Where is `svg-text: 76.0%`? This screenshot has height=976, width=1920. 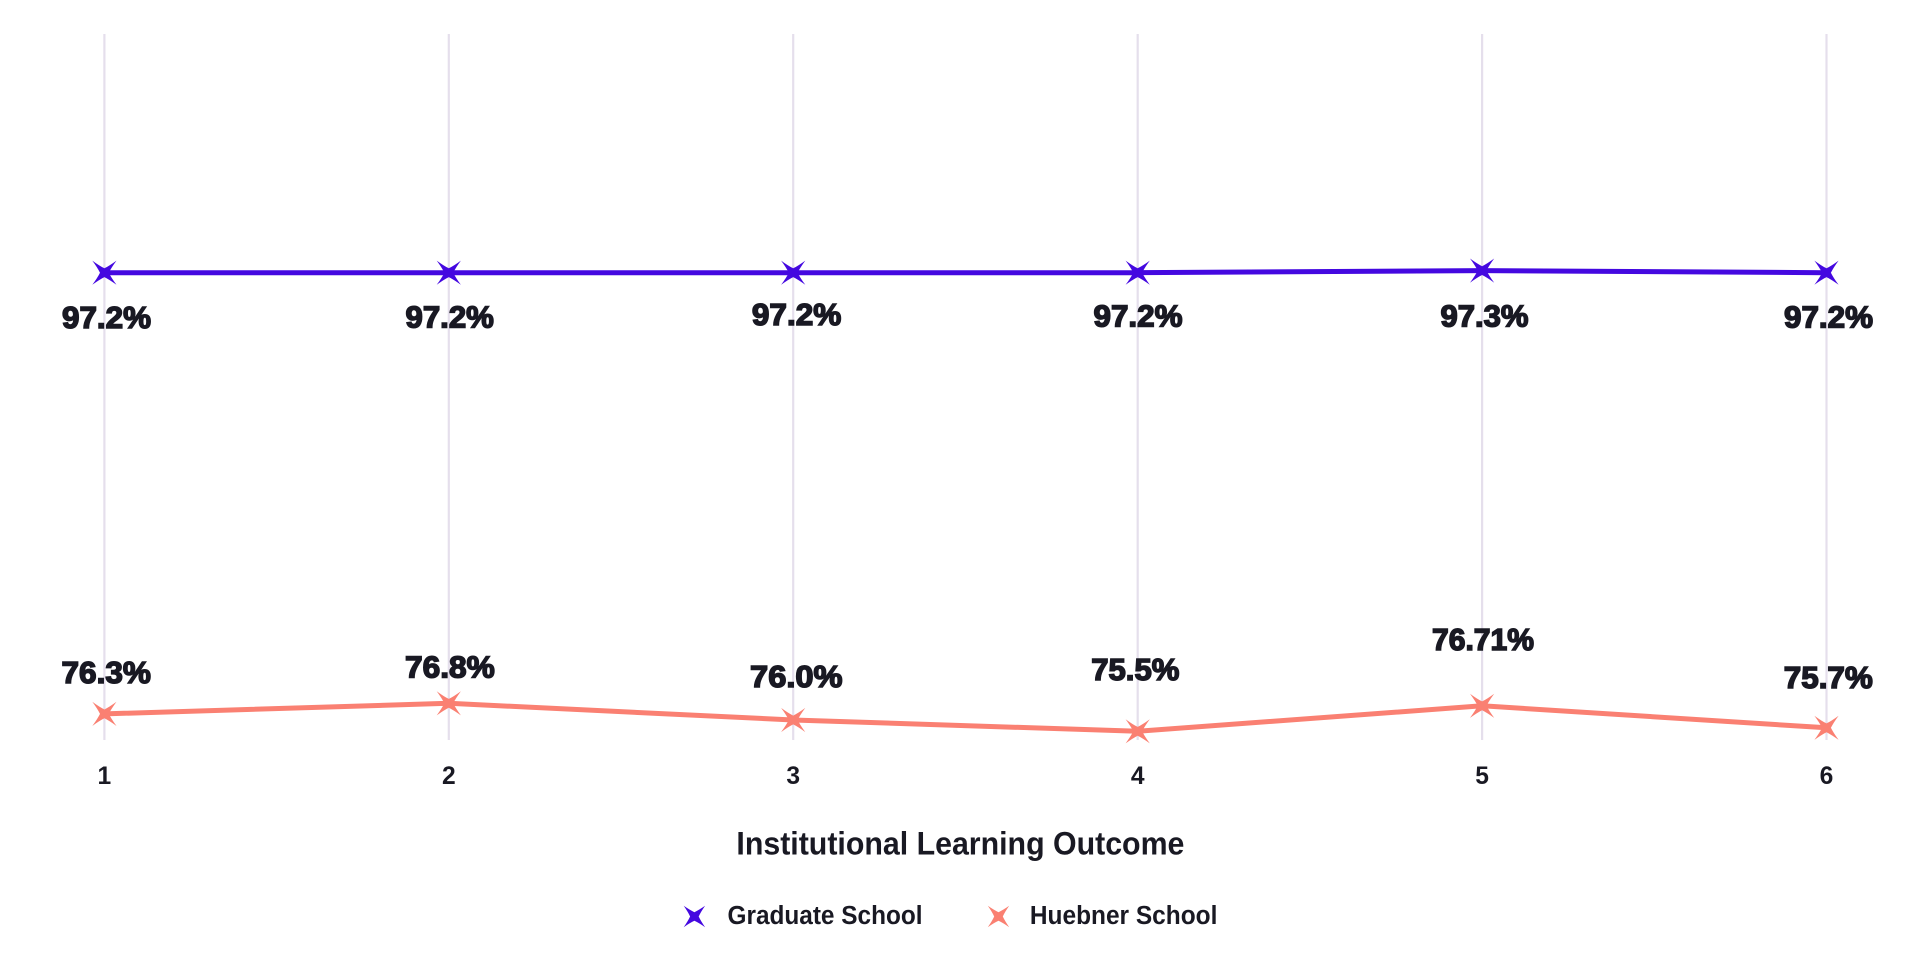
svg-text: 76.0% is located at coordinates (796, 677).